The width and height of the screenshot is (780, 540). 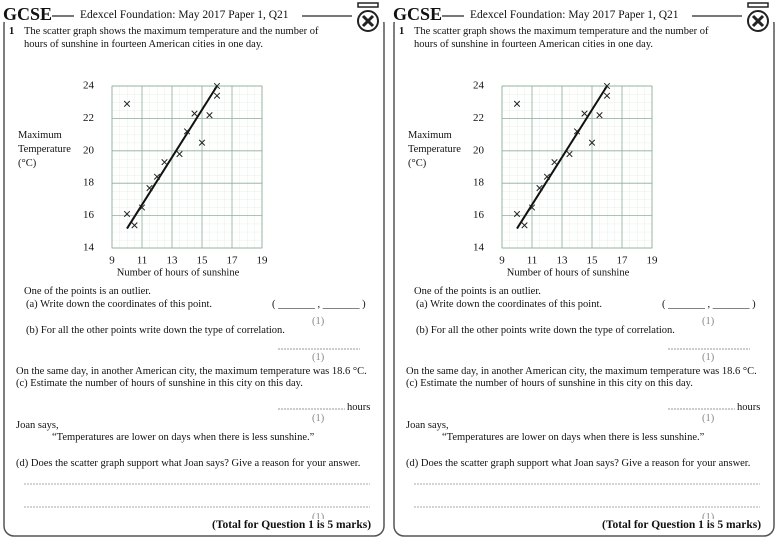 I want to click on x-tick-label: 11, so click(x=142, y=261).